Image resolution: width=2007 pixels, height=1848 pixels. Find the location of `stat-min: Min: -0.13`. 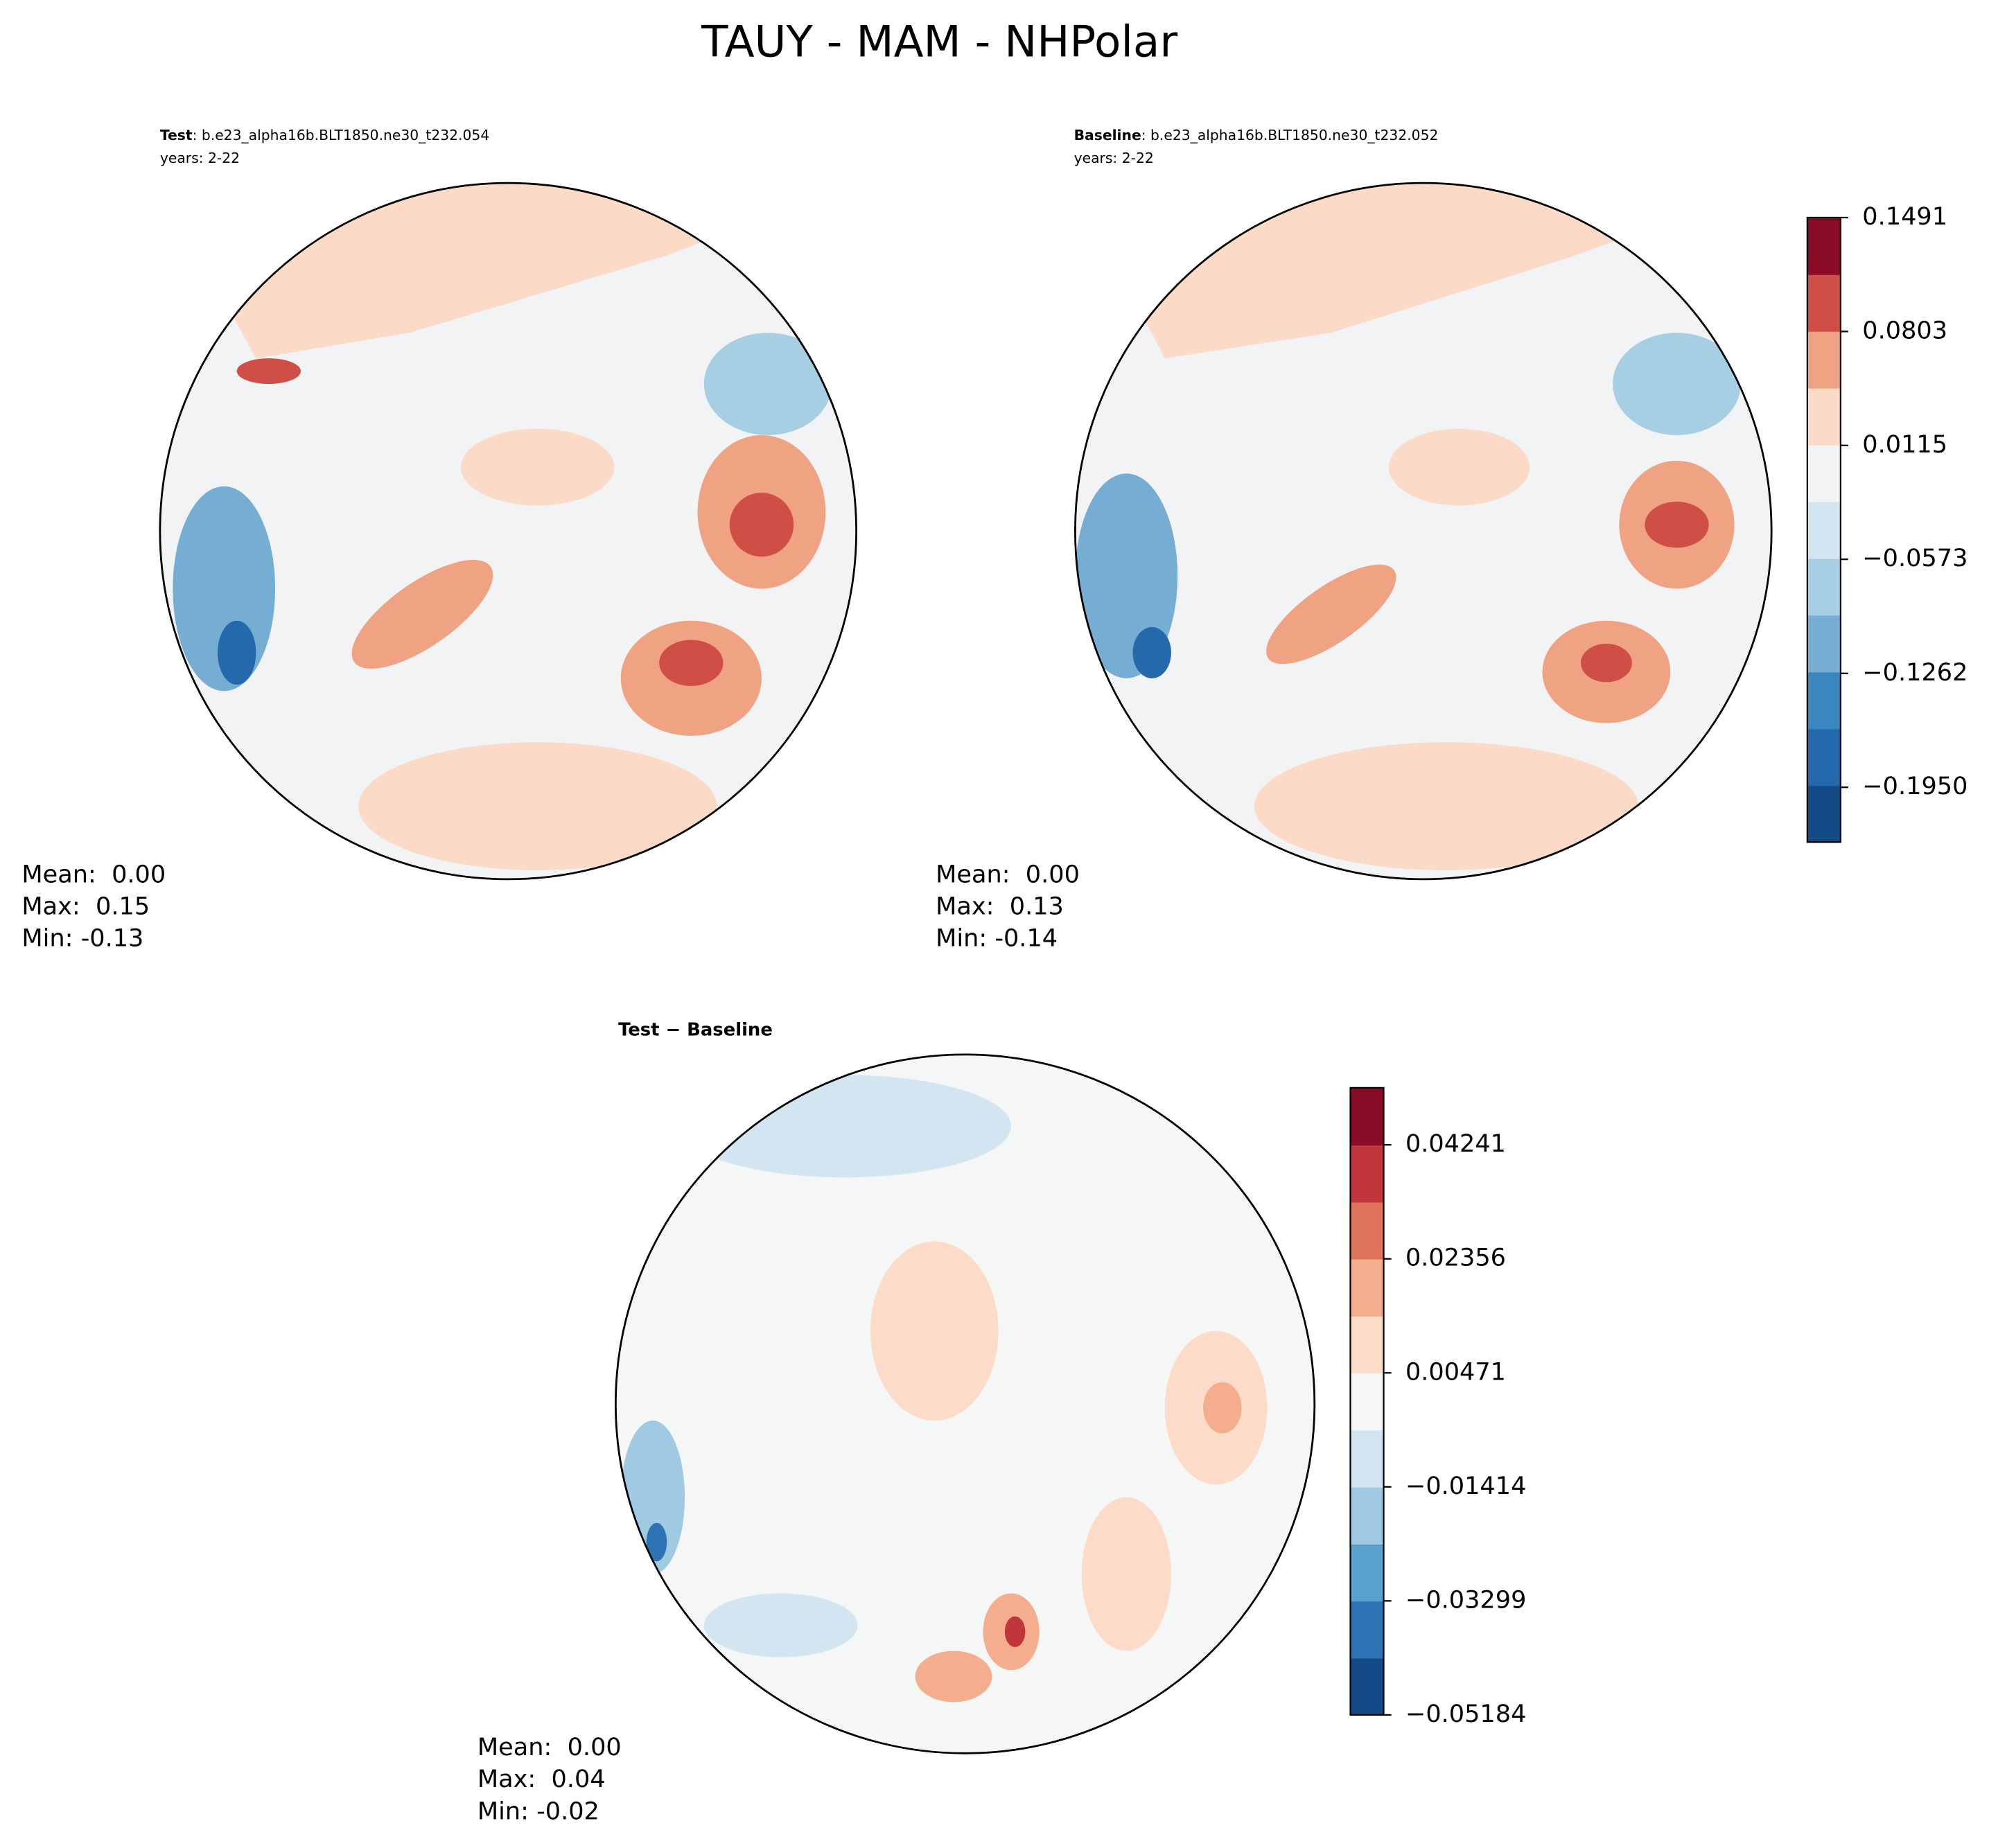

stat-min: Min: -0.13 is located at coordinates (82, 938).